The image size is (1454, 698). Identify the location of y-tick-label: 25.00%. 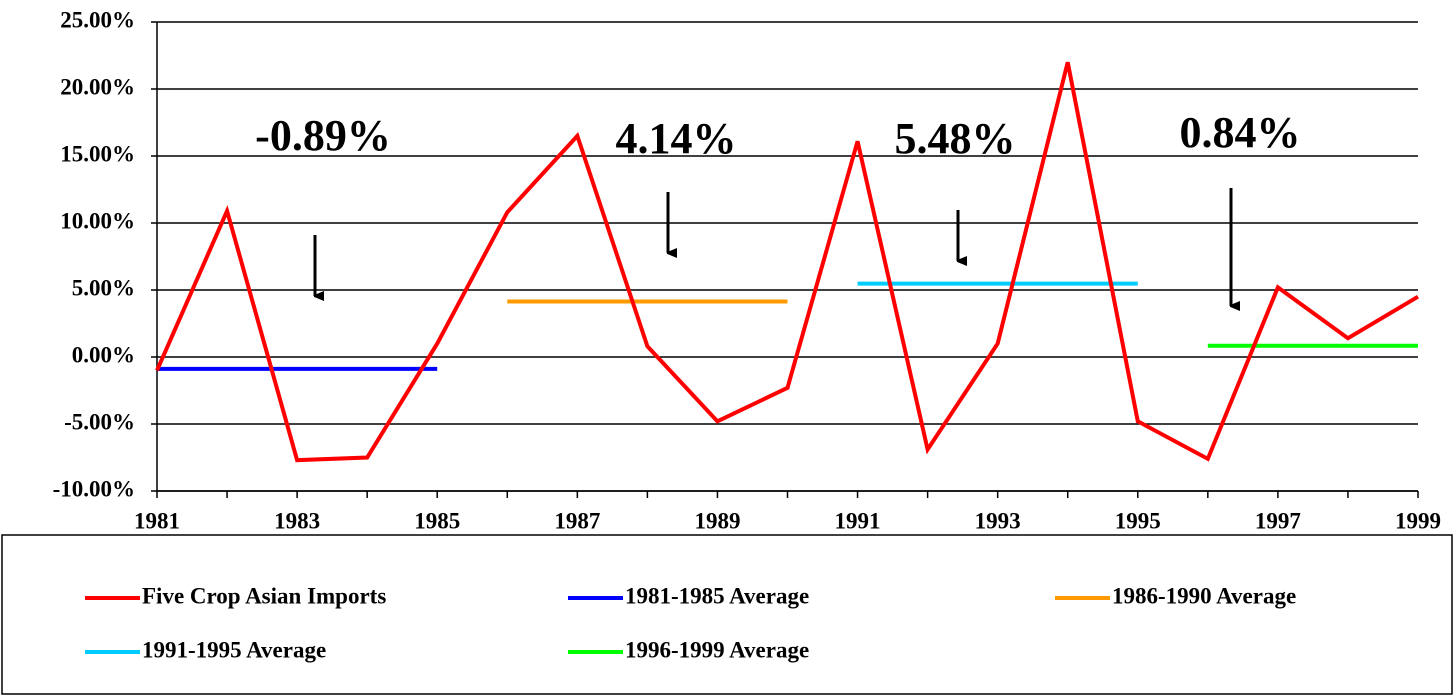
(97, 19).